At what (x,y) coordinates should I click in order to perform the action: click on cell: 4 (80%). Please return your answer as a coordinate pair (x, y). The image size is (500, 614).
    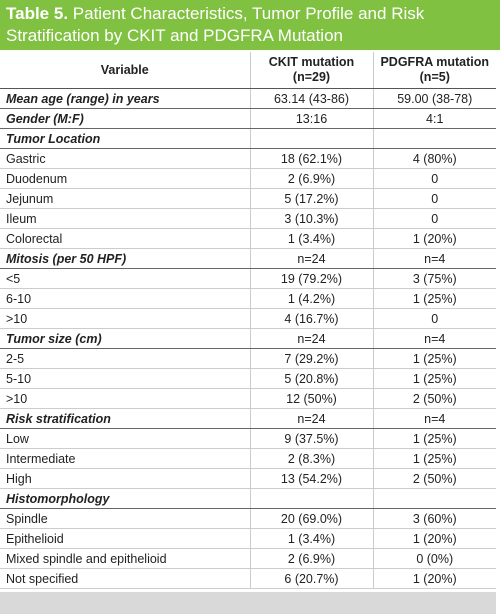
    Looking at the image, I should click on (434, 158).